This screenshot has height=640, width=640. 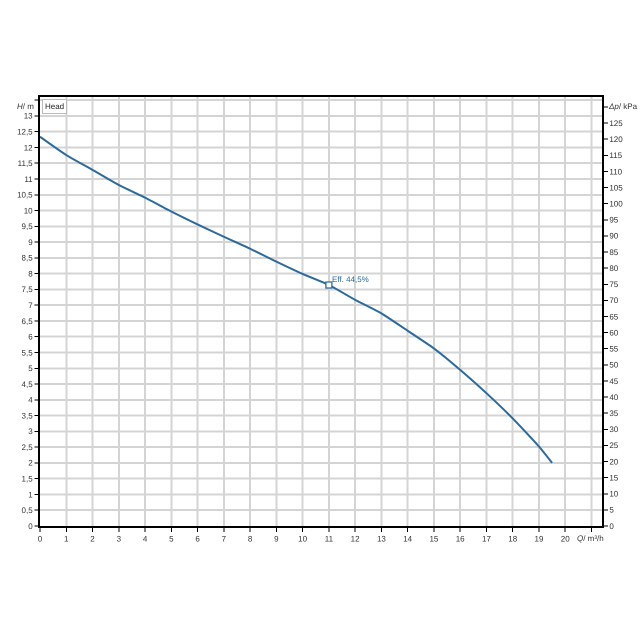 What do you see at coordinates (590, 538) in the screenshot?
I see `x-axis-title: Q/ m³/h` at bounding box center [590, 538].